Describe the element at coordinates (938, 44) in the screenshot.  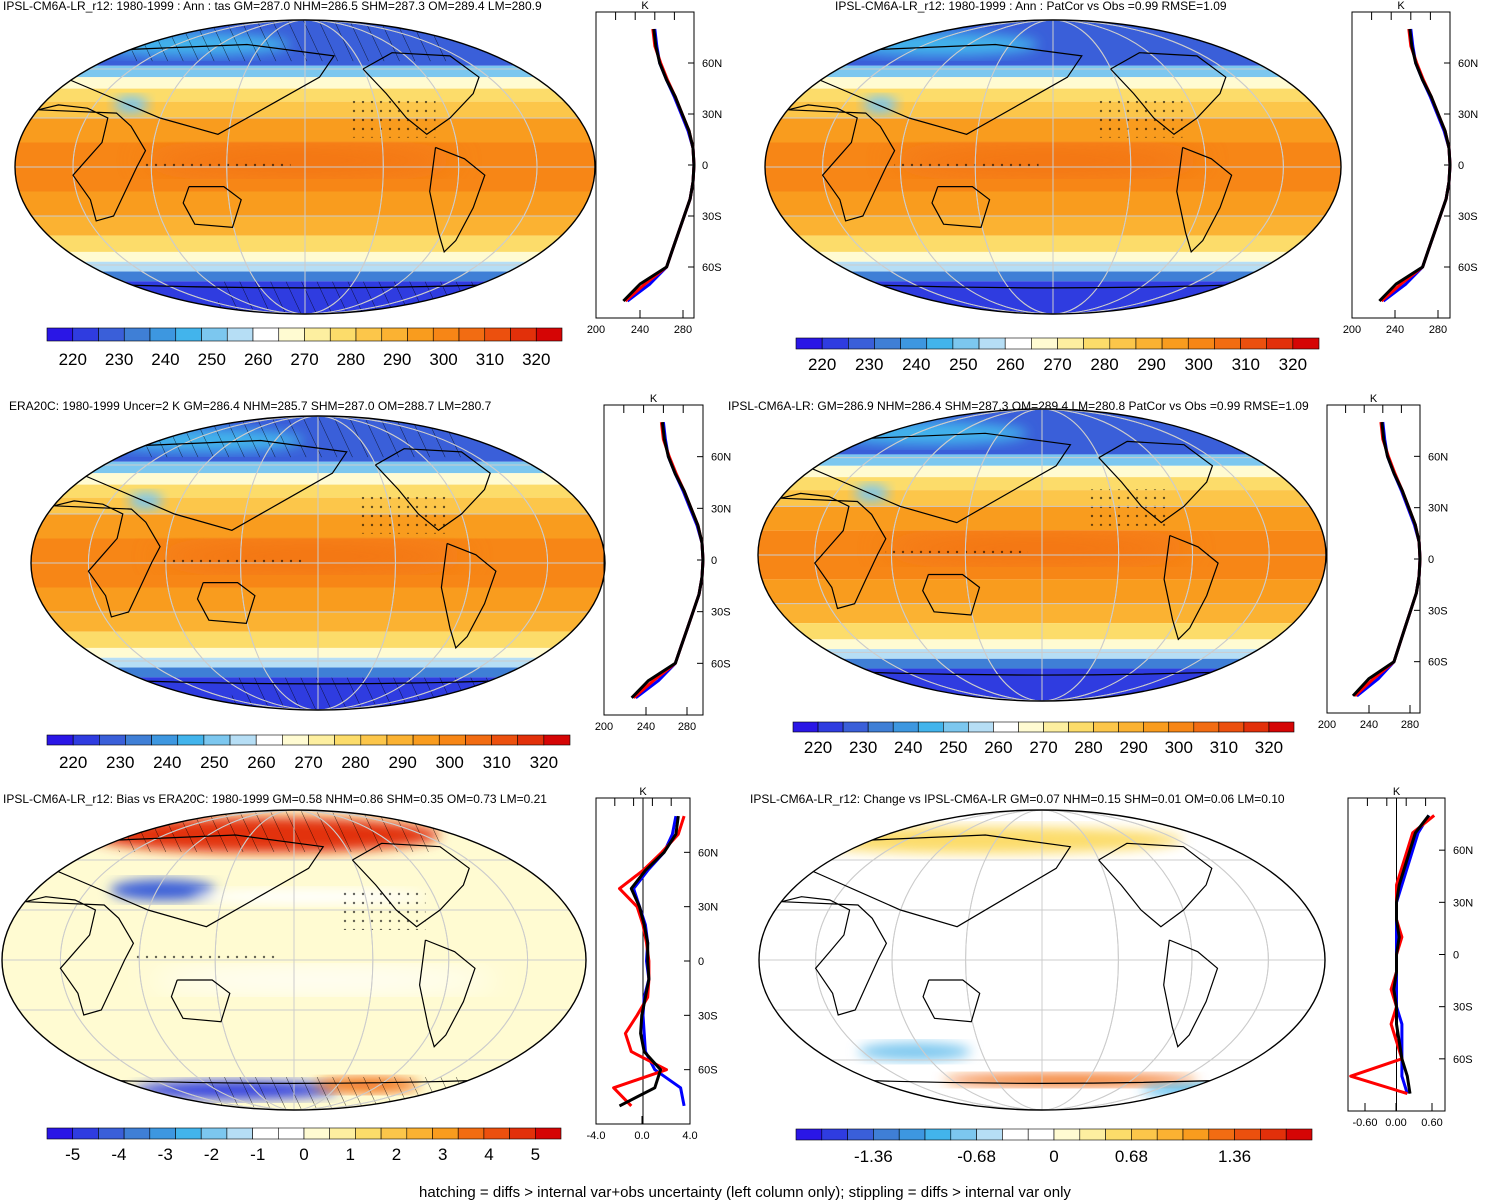
I see `arctic-cold` at that location.